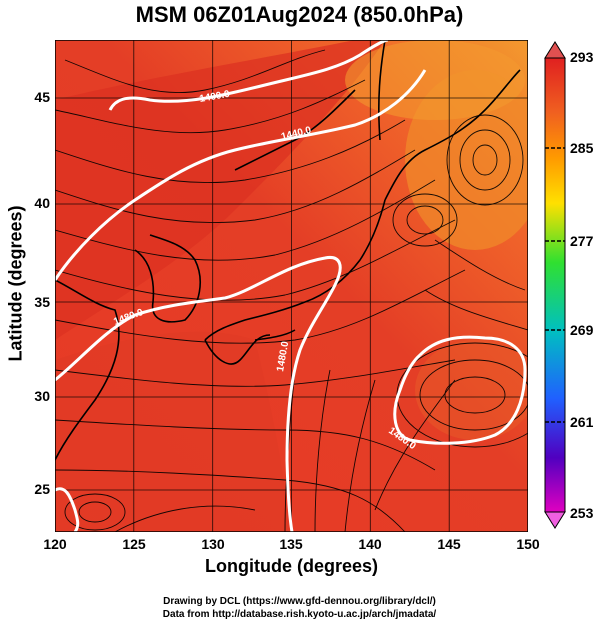  What do you see at coordinates (582, 57) in the screenshot?
I see `colorbar-tick-label: 293` at bounding box center [582, 57].